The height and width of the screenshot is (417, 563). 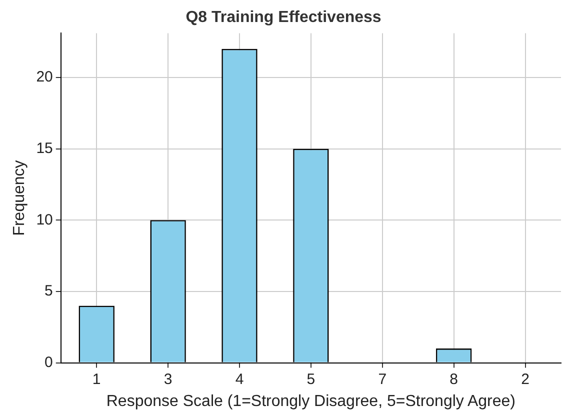 I want to click on x-tick-label: 4, so click(x=239, y=379).